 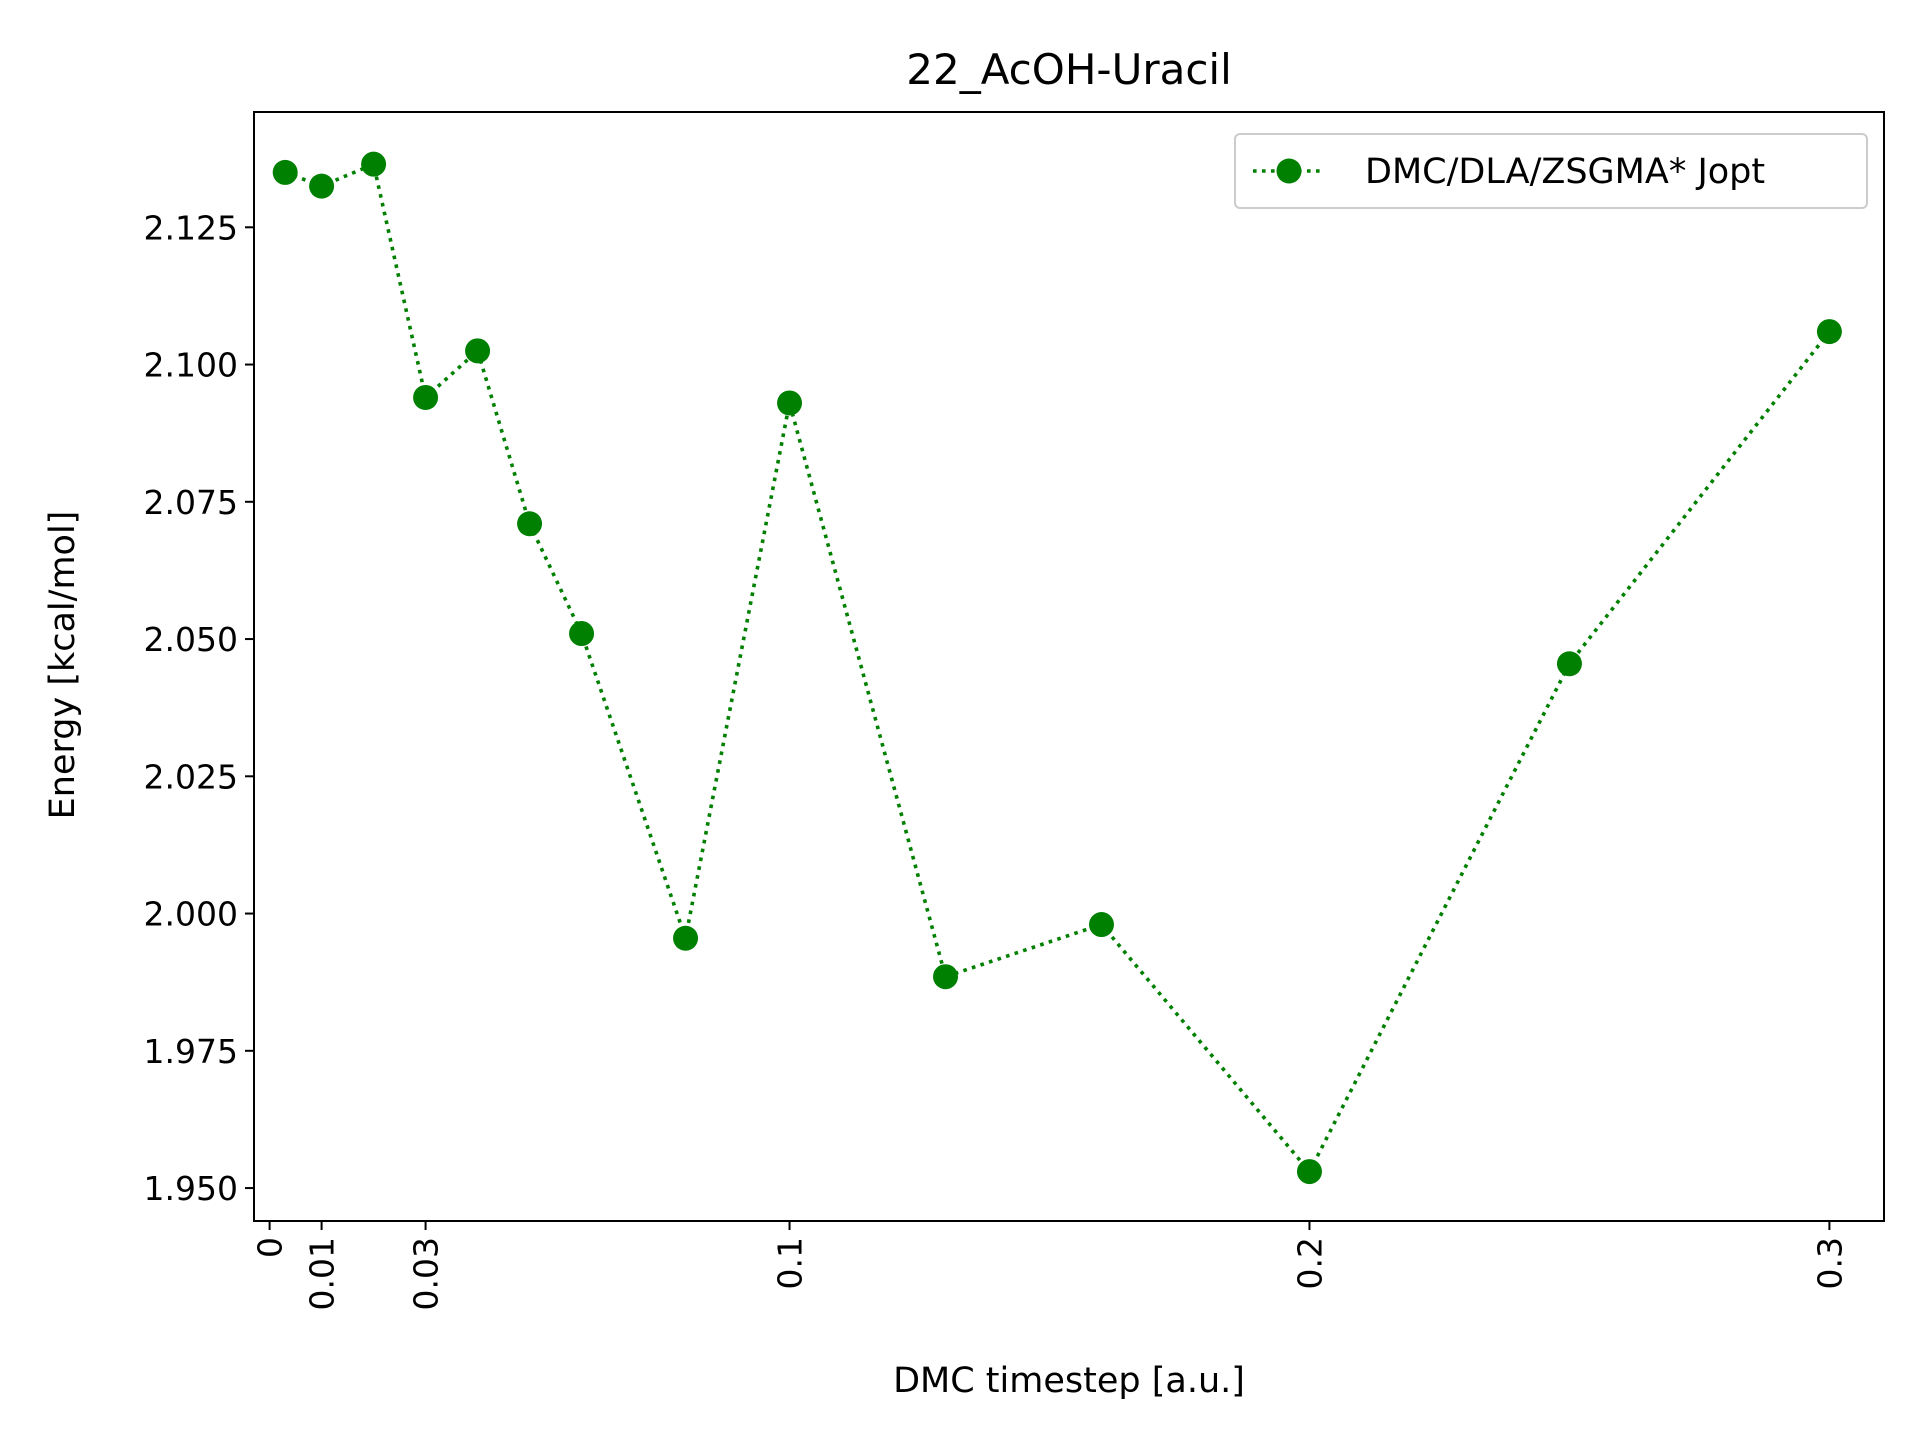 I want to click on y-tick-label: 2.100, so click(x=191, y=365).